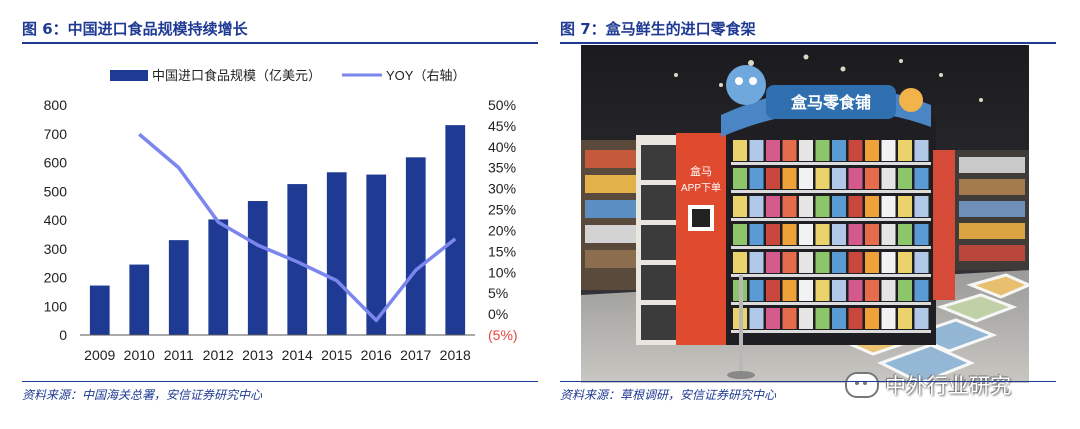  Describe the element at coordinates (129, 75) in the screenshot. I see `legend-swatch-bar` at that location.